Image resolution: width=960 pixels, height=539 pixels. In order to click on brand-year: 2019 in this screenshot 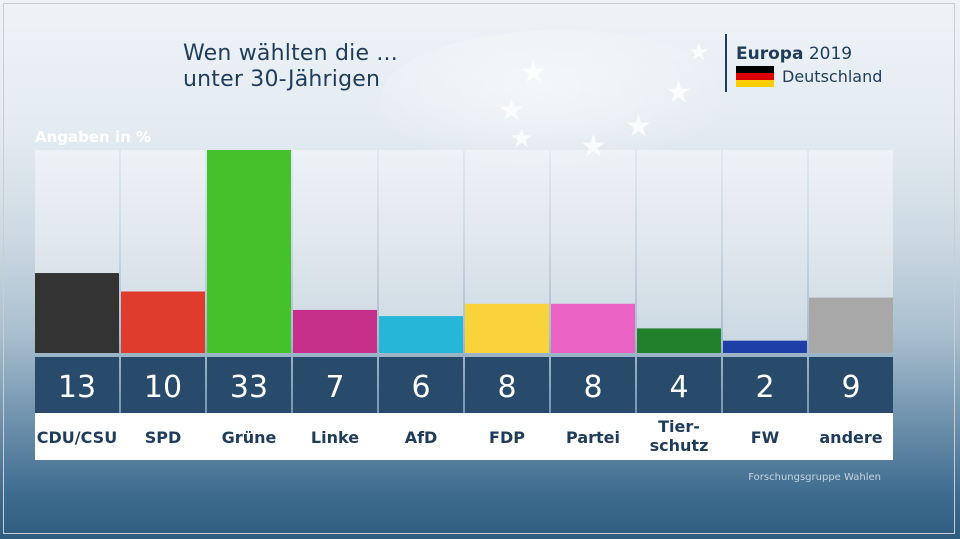, I will do `click(830, 54)`.